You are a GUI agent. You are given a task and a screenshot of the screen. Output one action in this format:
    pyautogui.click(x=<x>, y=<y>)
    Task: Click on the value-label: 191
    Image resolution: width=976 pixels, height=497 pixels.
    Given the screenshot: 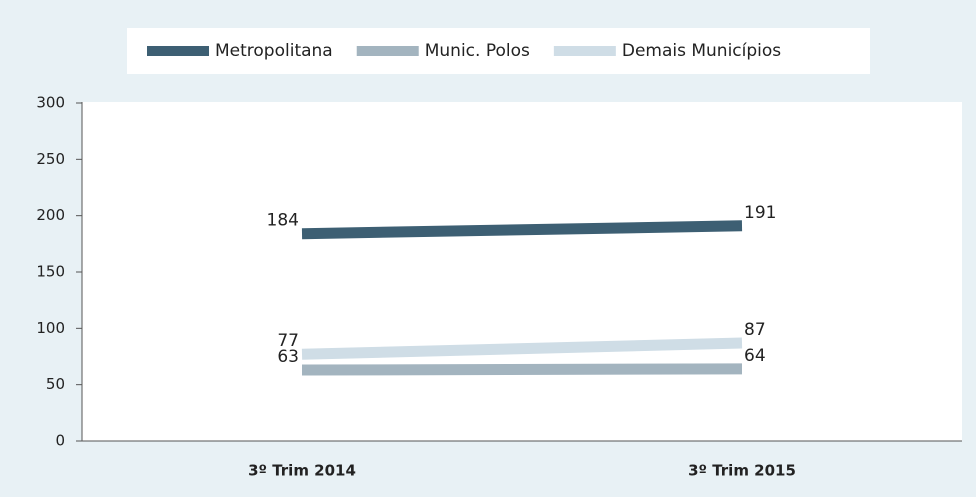 What is the action you would take?
    pyautogui.click(x=760, y=213)
    